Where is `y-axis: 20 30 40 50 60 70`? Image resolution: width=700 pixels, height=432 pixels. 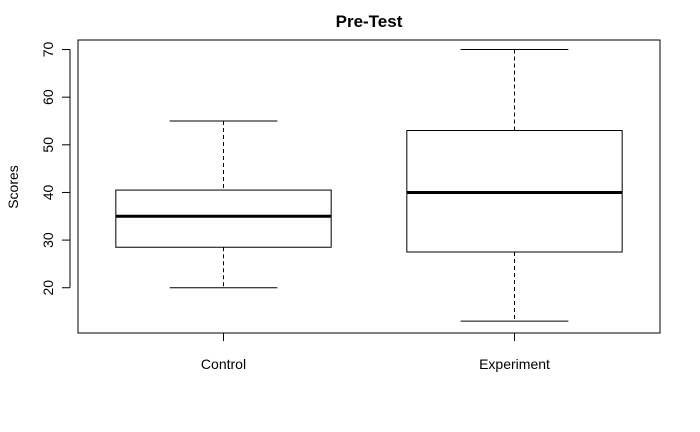 y-axis: 20 30 40 50 60 70 is located at coordinates (55, 169).